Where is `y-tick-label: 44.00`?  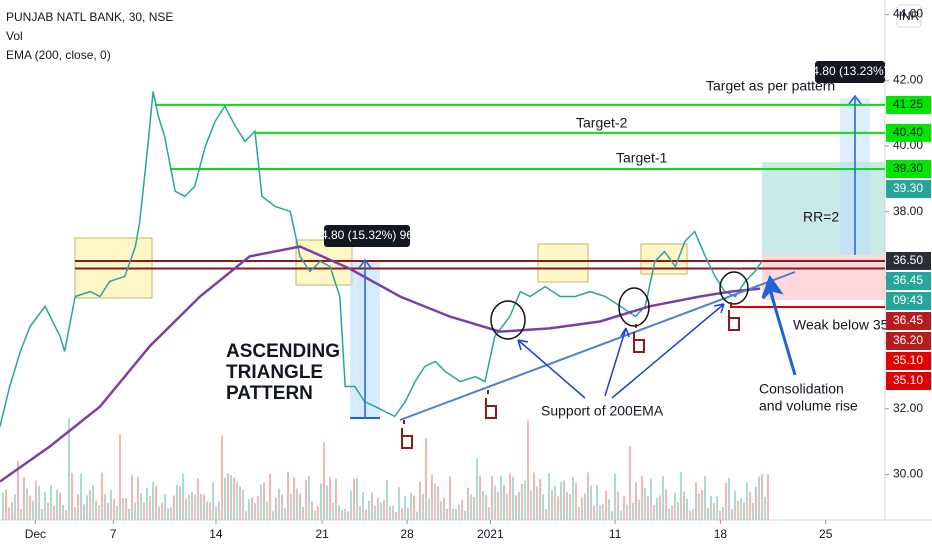 y-tick-label: 44.00 is located at coordinates (908, 14).